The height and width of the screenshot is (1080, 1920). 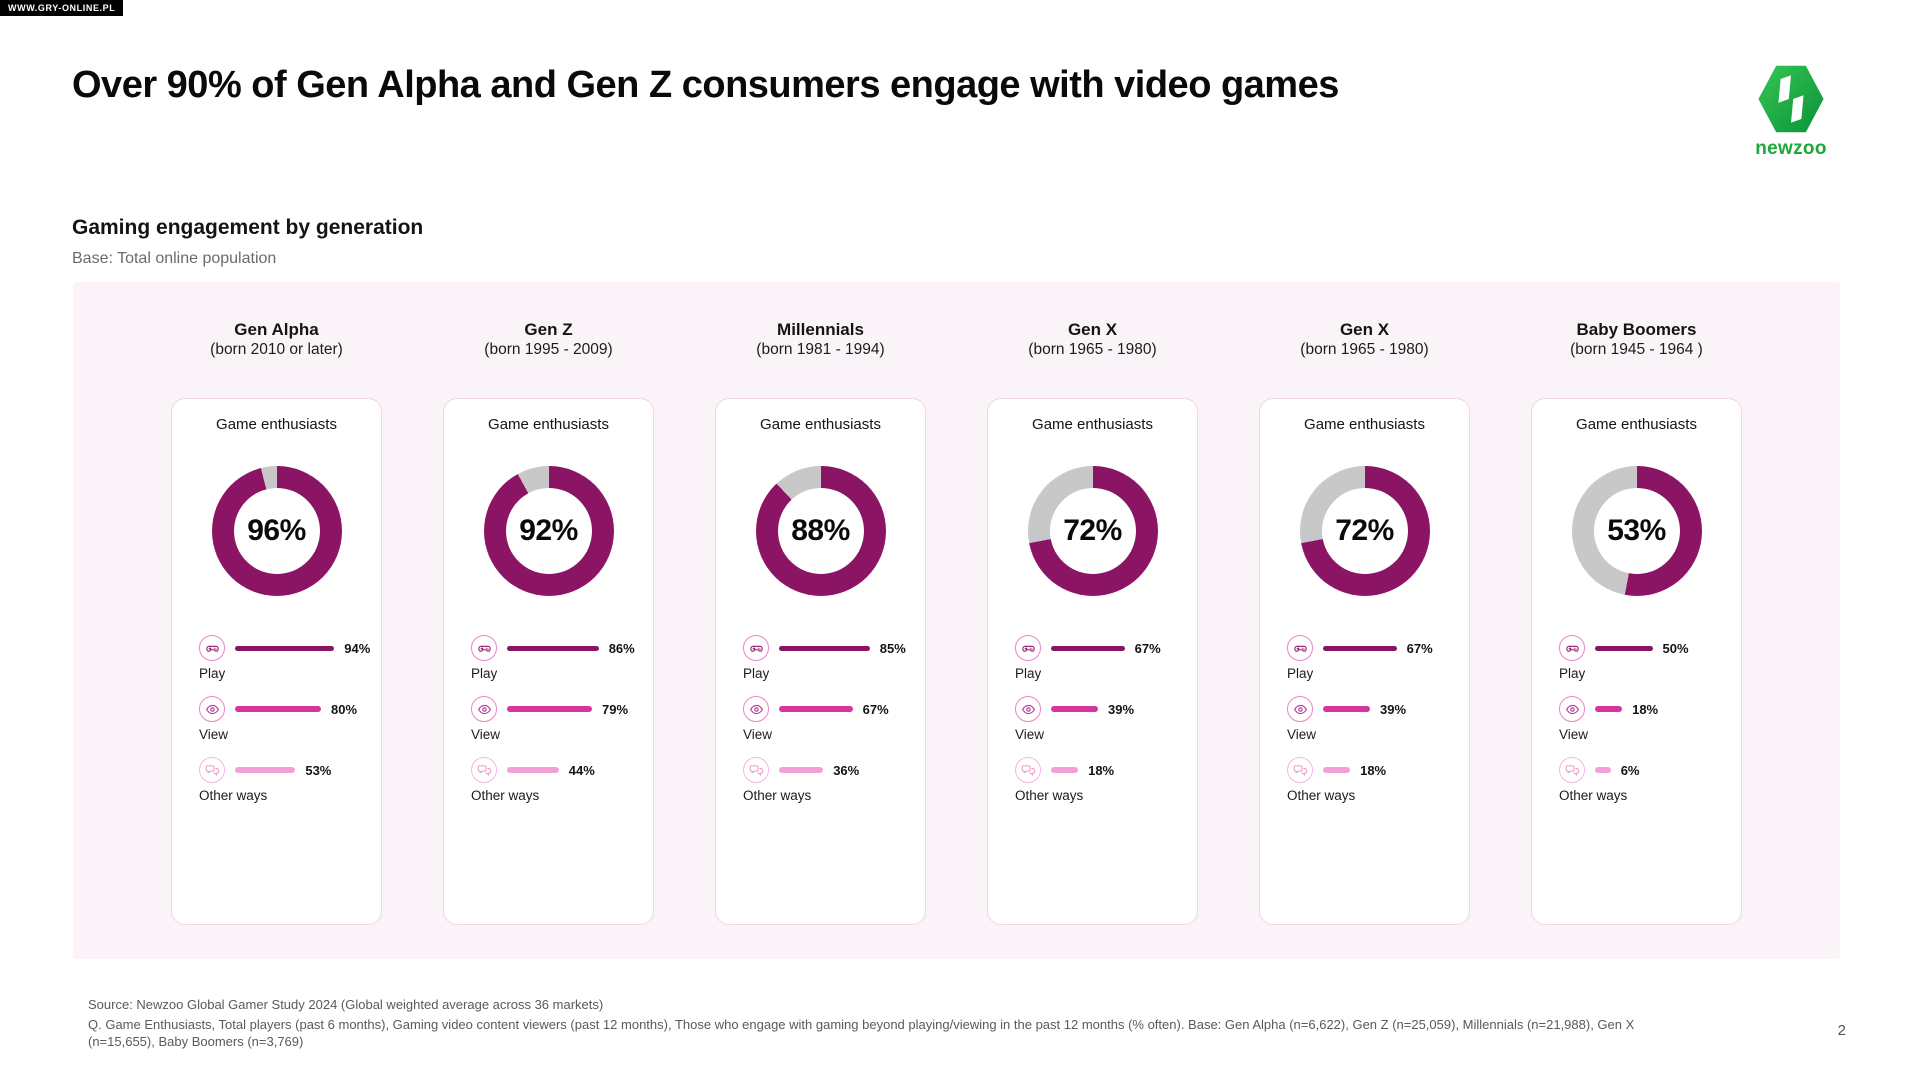 I want to click on generation-name: Gen Z, so click(x=548, y=329).